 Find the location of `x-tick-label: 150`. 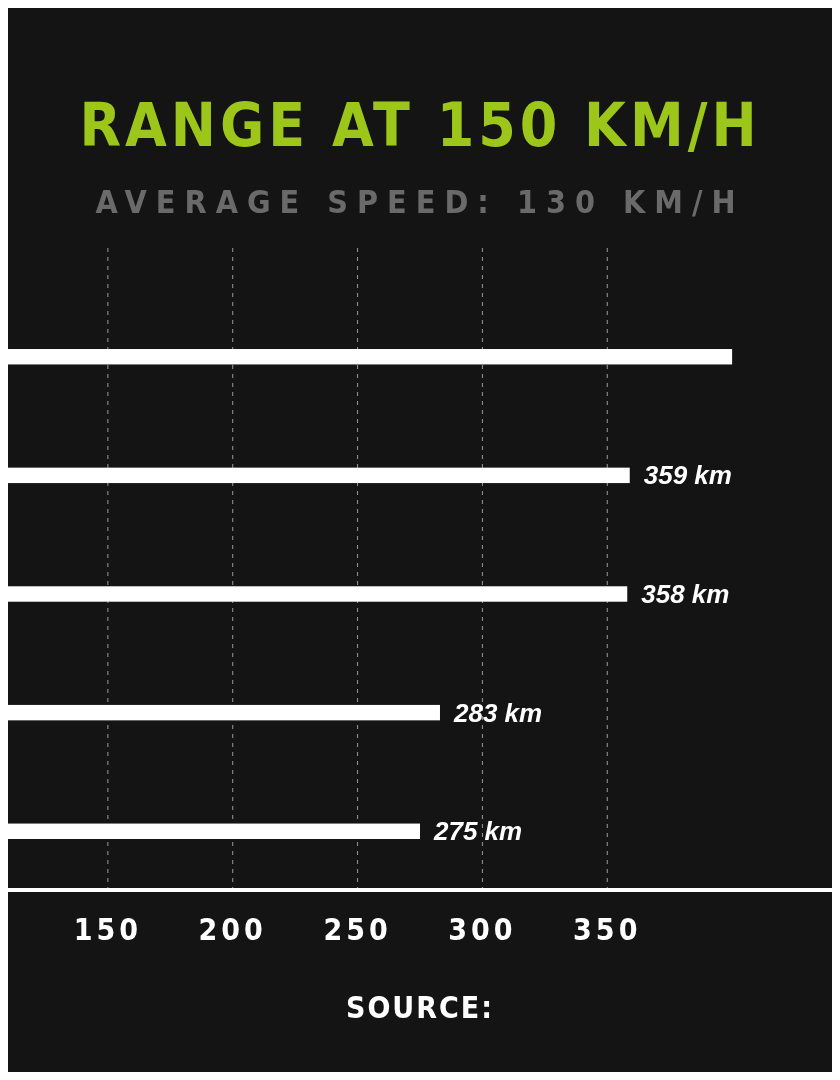

x-tick-label: 150 is located at coordinates (108, 929).